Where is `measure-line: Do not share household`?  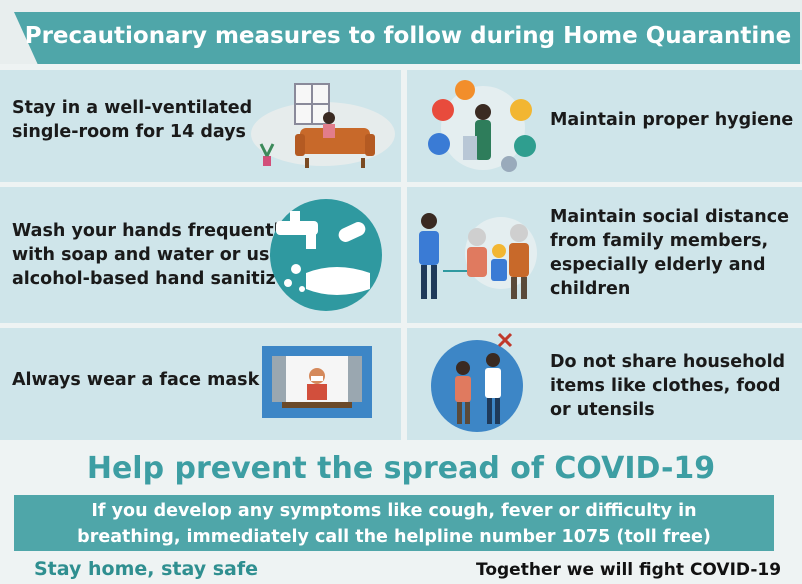 measure-line: Do not share household is located at coordinates (668, 362).